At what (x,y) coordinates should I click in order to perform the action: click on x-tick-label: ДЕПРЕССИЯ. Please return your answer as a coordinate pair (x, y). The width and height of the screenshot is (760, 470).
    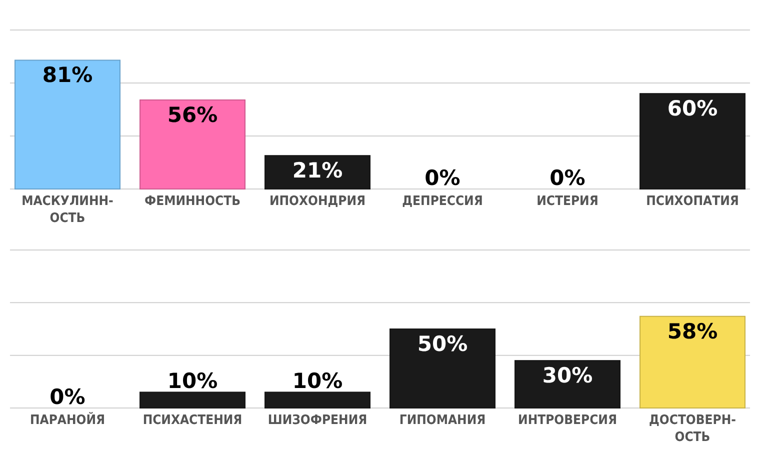
    Looking at the image, I should click on (442, 201).